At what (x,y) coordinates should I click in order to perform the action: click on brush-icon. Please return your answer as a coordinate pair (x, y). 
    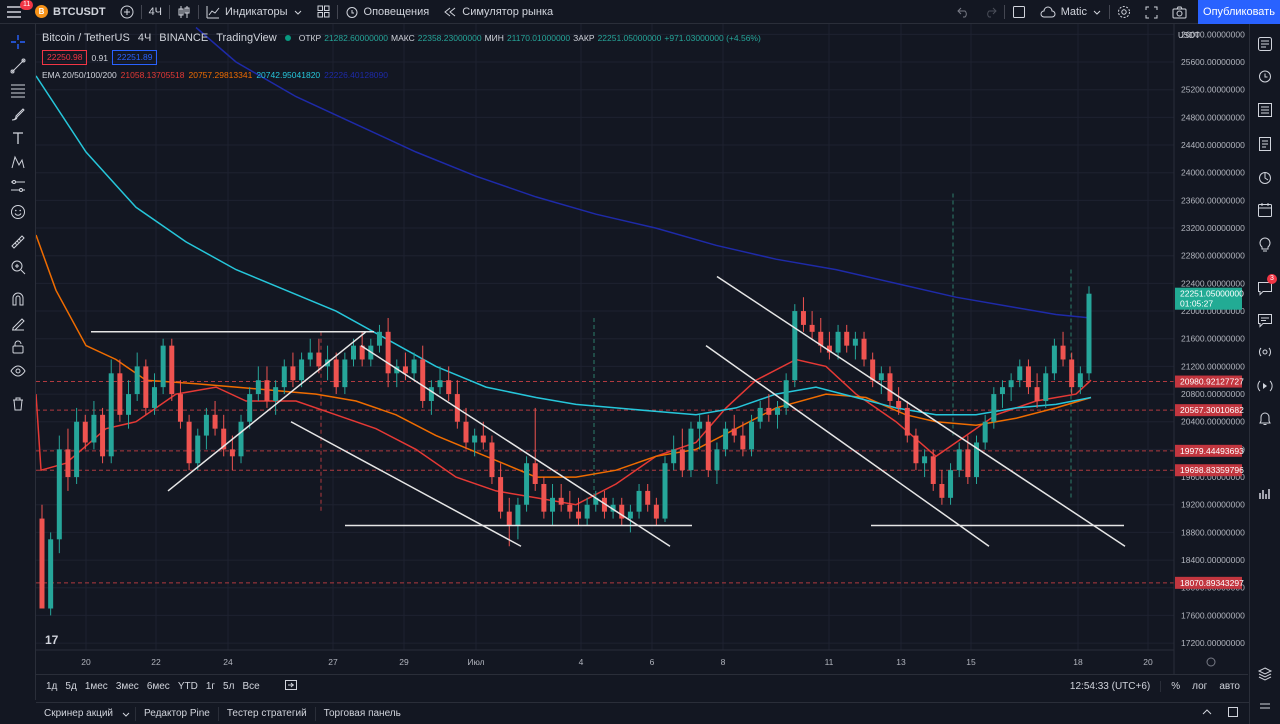
    Looking at the image, I should click on (18, 114).